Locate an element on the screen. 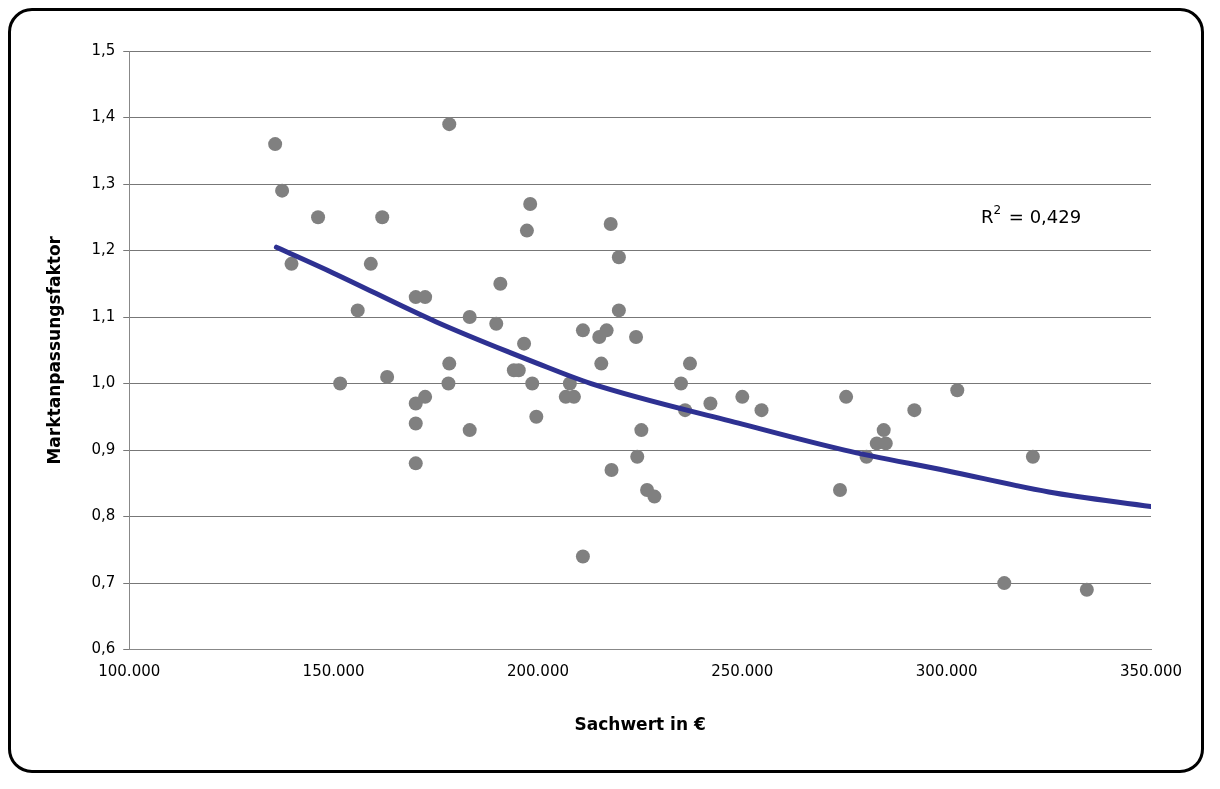  x-tick-label: 150.000 is located at coordinates (333, 671).